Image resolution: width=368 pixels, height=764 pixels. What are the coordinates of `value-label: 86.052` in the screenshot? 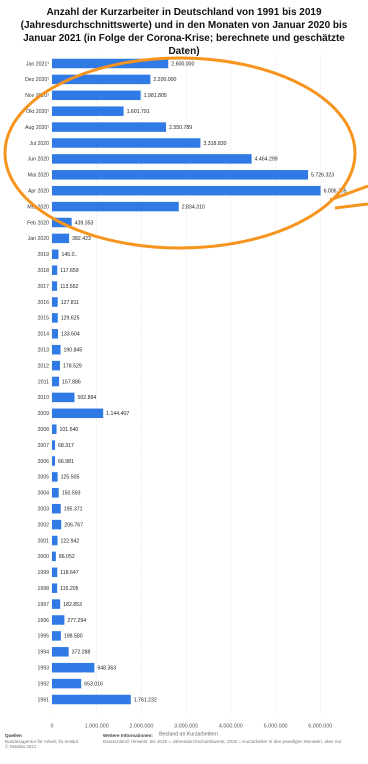 It's located at (67, 557).